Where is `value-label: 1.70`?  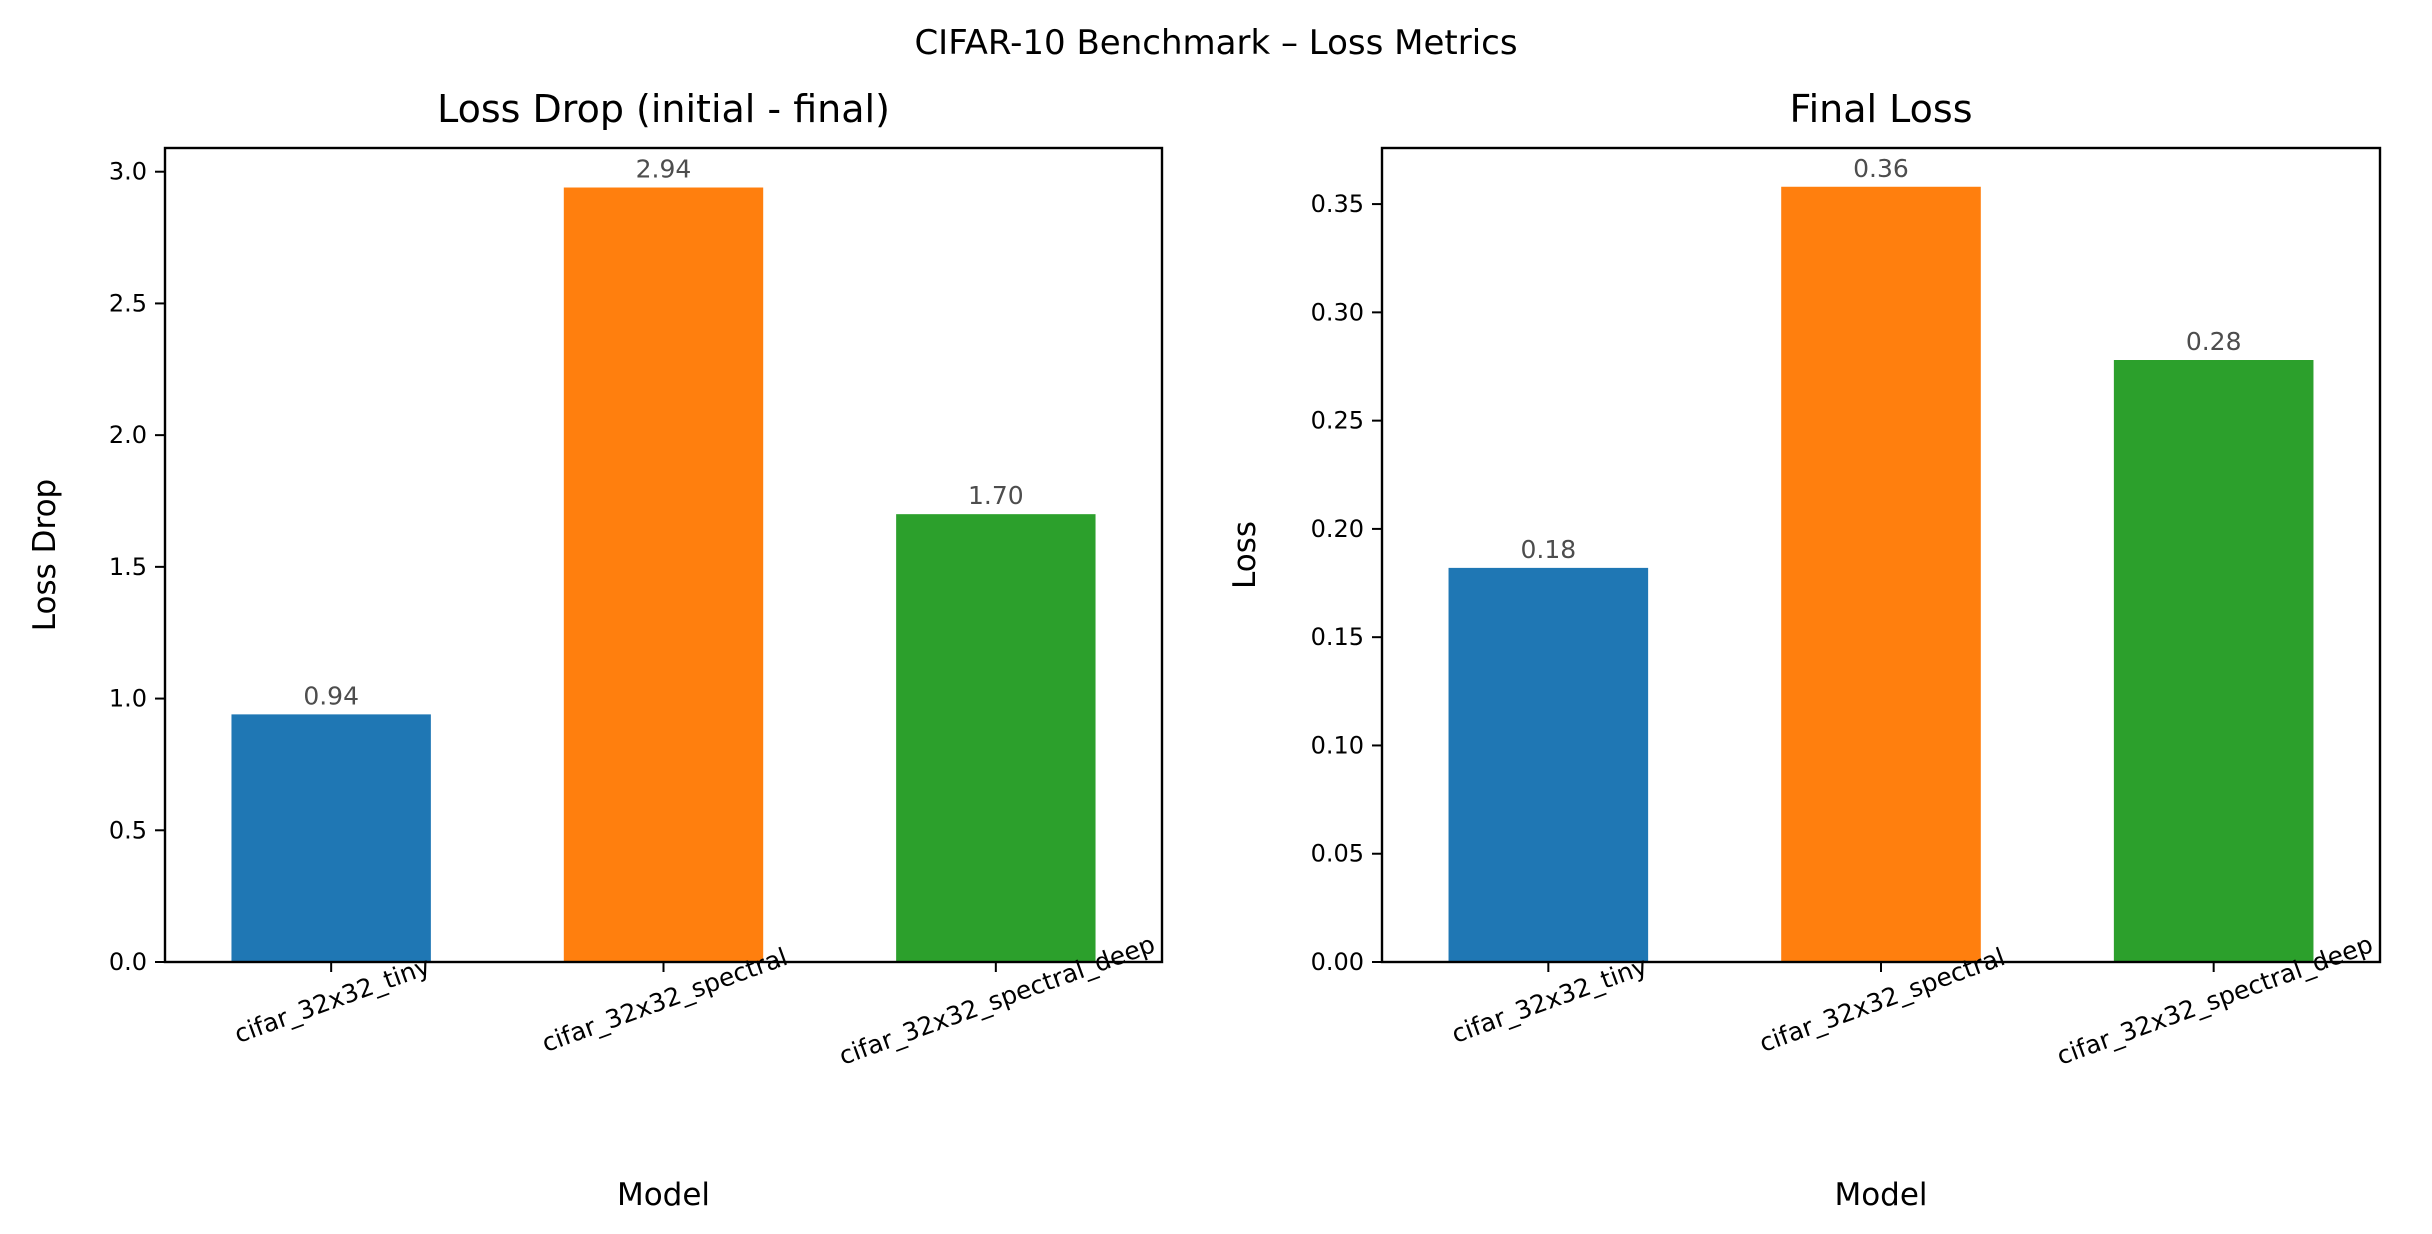
value-label: 1.70 is located at coordinates (996, 495).